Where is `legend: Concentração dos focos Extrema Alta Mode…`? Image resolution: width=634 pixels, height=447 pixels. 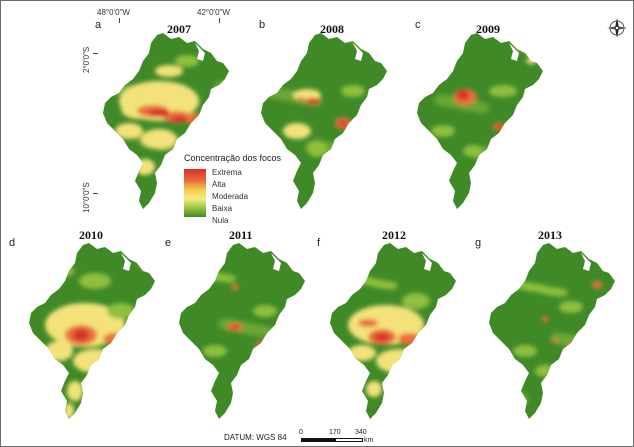 legend: Concentração dos focos Extrema Alta Mode… is located at coordinates (239, 189).